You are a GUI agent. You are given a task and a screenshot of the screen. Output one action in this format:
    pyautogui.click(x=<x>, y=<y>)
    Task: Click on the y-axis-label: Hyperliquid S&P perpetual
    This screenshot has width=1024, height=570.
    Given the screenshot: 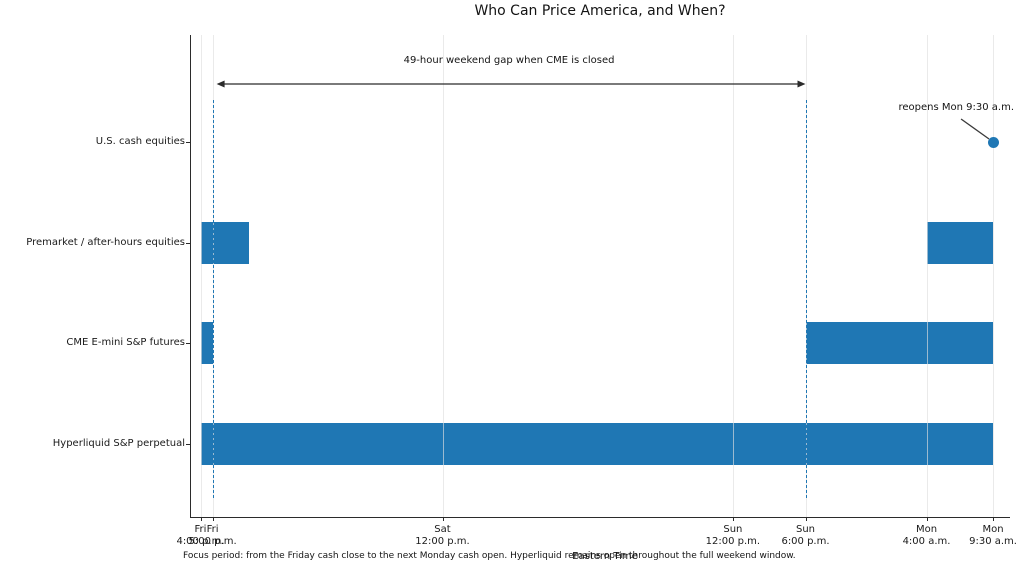 What is the action you would take?
    pyautogui.click(x=118, y=443)
    